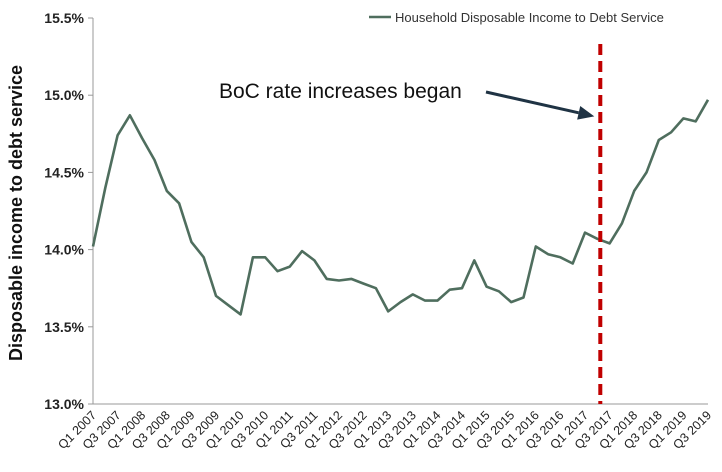 This screenshot has width=722, height=472. I want to click on annotation-text: BoC rate increases began, so click(340, 91).